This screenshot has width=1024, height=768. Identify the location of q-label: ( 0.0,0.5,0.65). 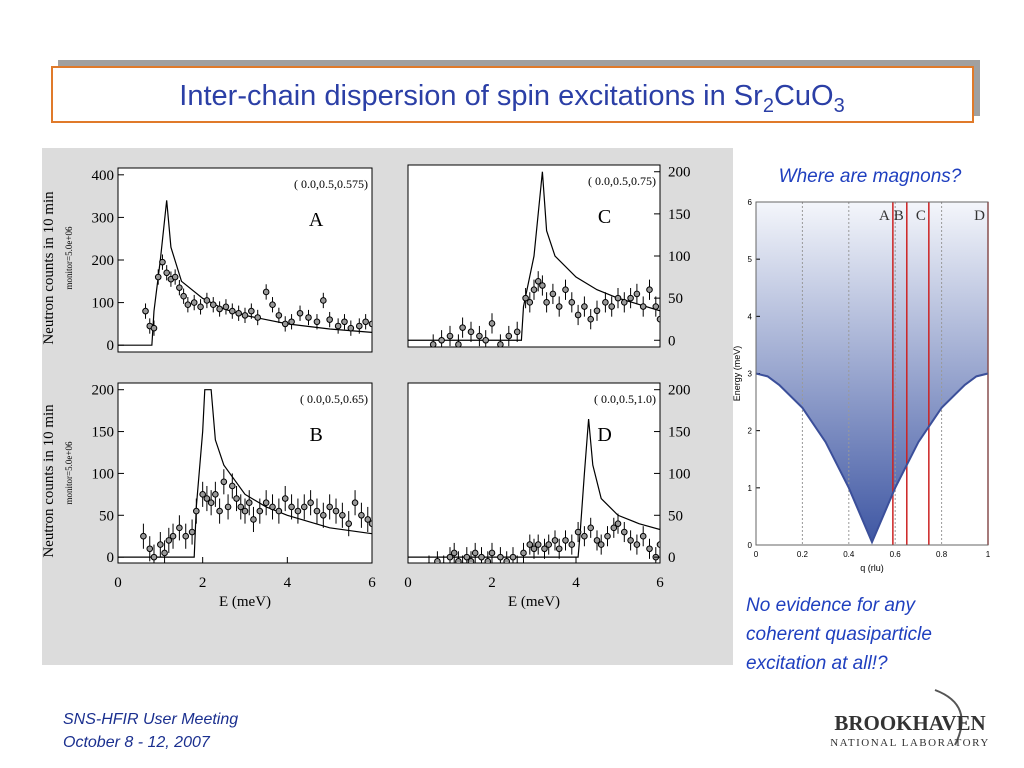
(334, 399).